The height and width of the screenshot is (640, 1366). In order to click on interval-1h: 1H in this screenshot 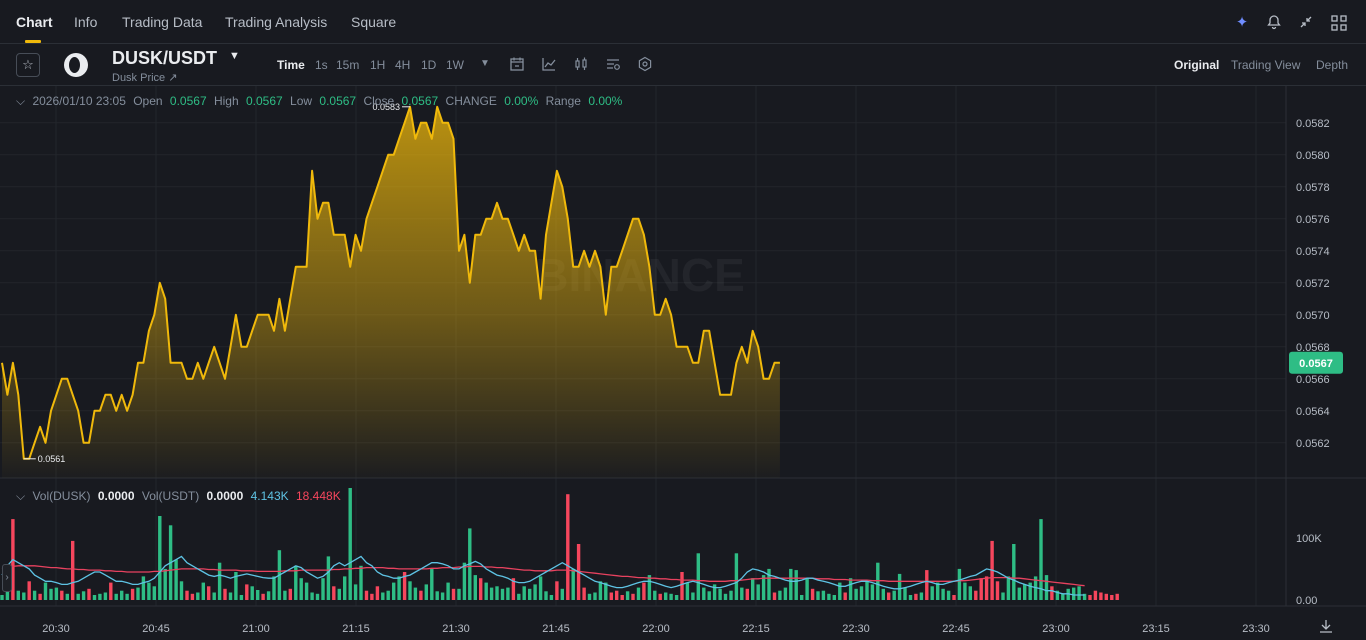, I will do `click(378, 65)`.